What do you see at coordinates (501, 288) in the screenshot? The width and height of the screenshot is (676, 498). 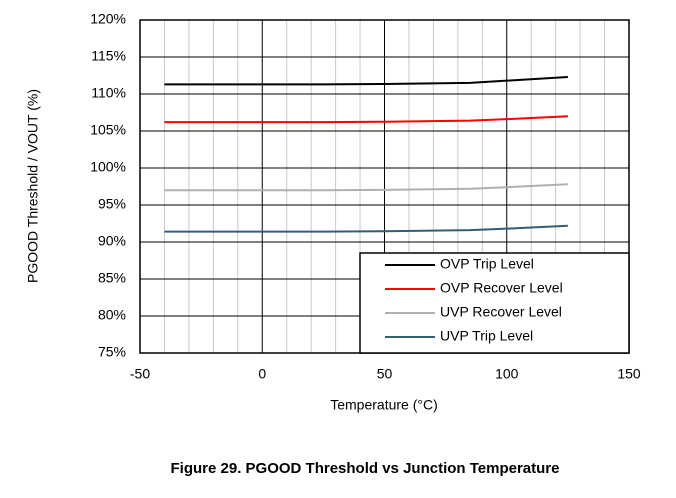 I see `legend-label: OVP Recover Level` at bounding box center [501, 288].